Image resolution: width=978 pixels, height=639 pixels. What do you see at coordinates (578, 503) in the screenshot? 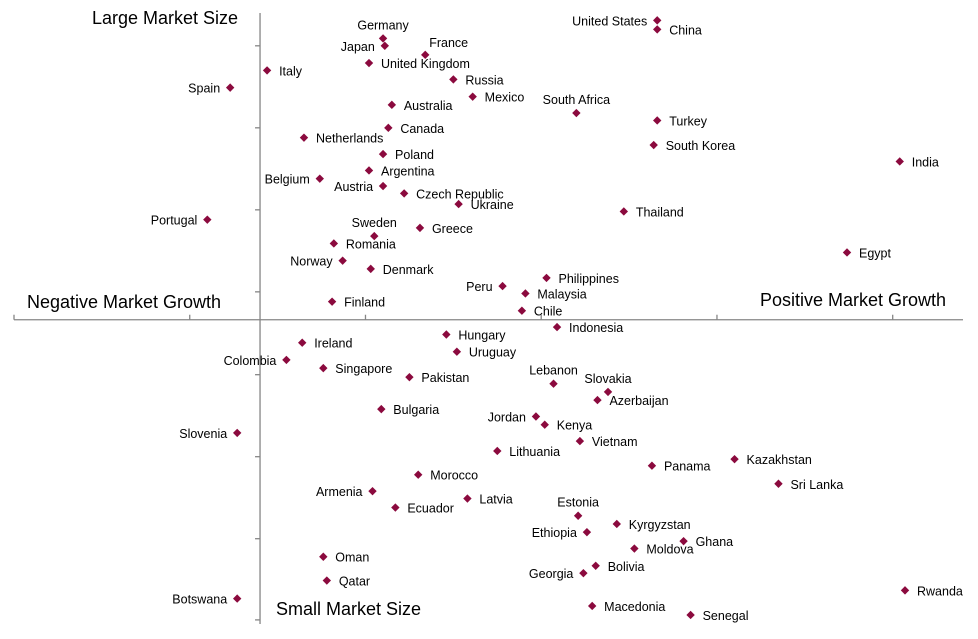
I see `point-label: Estonia` at bounding box center [578, 503].